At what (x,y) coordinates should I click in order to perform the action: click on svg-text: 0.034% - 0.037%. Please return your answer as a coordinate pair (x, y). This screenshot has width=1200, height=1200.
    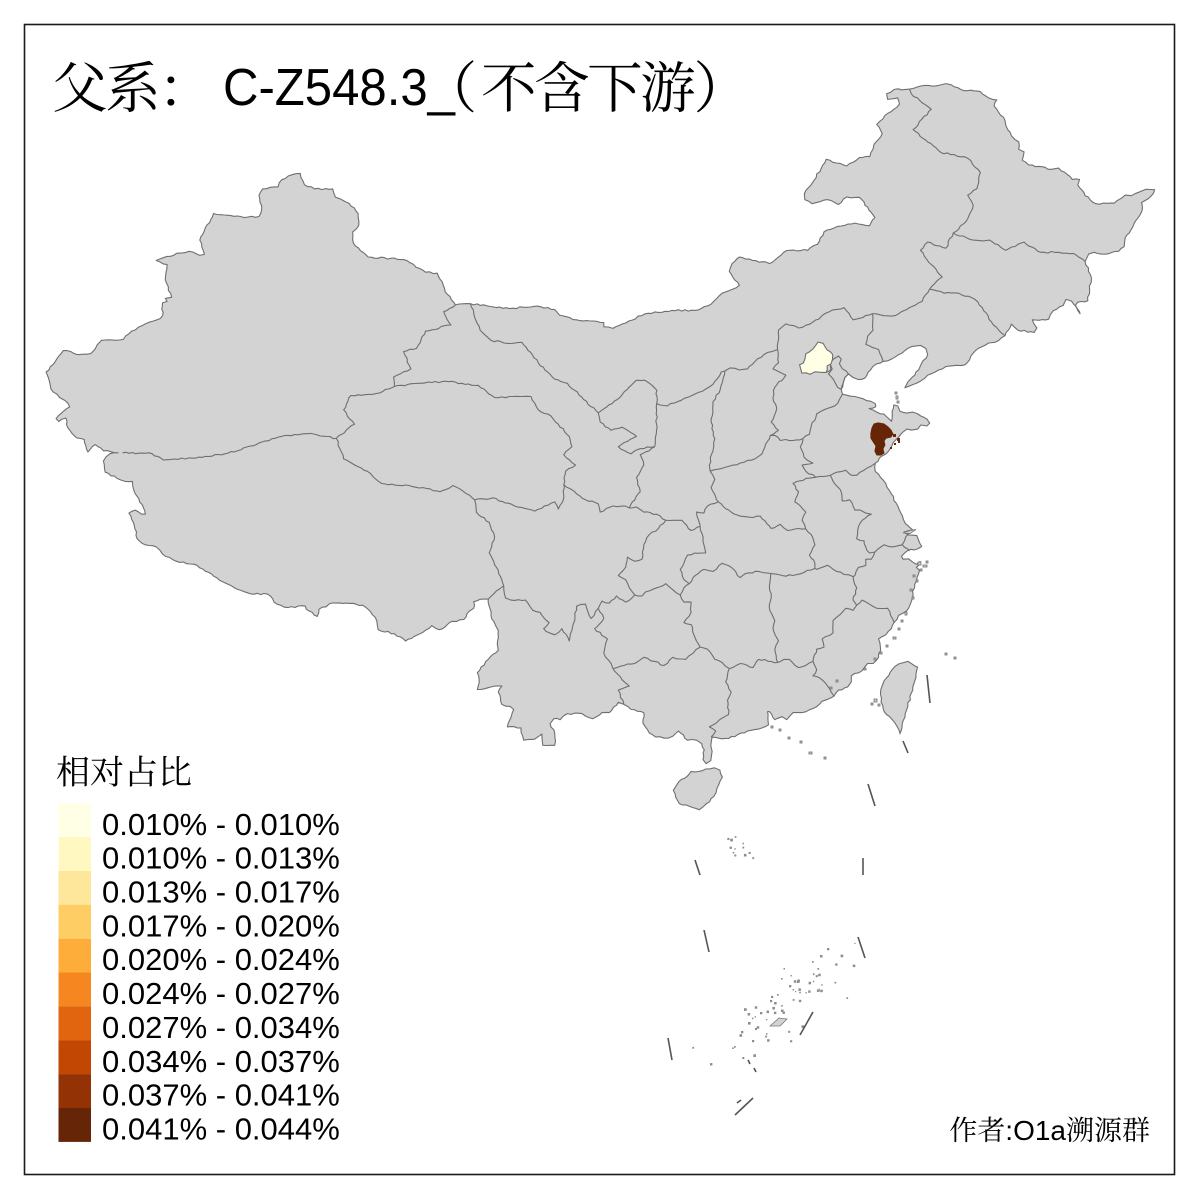
    Looking at the image, I should click on (221, 1061).